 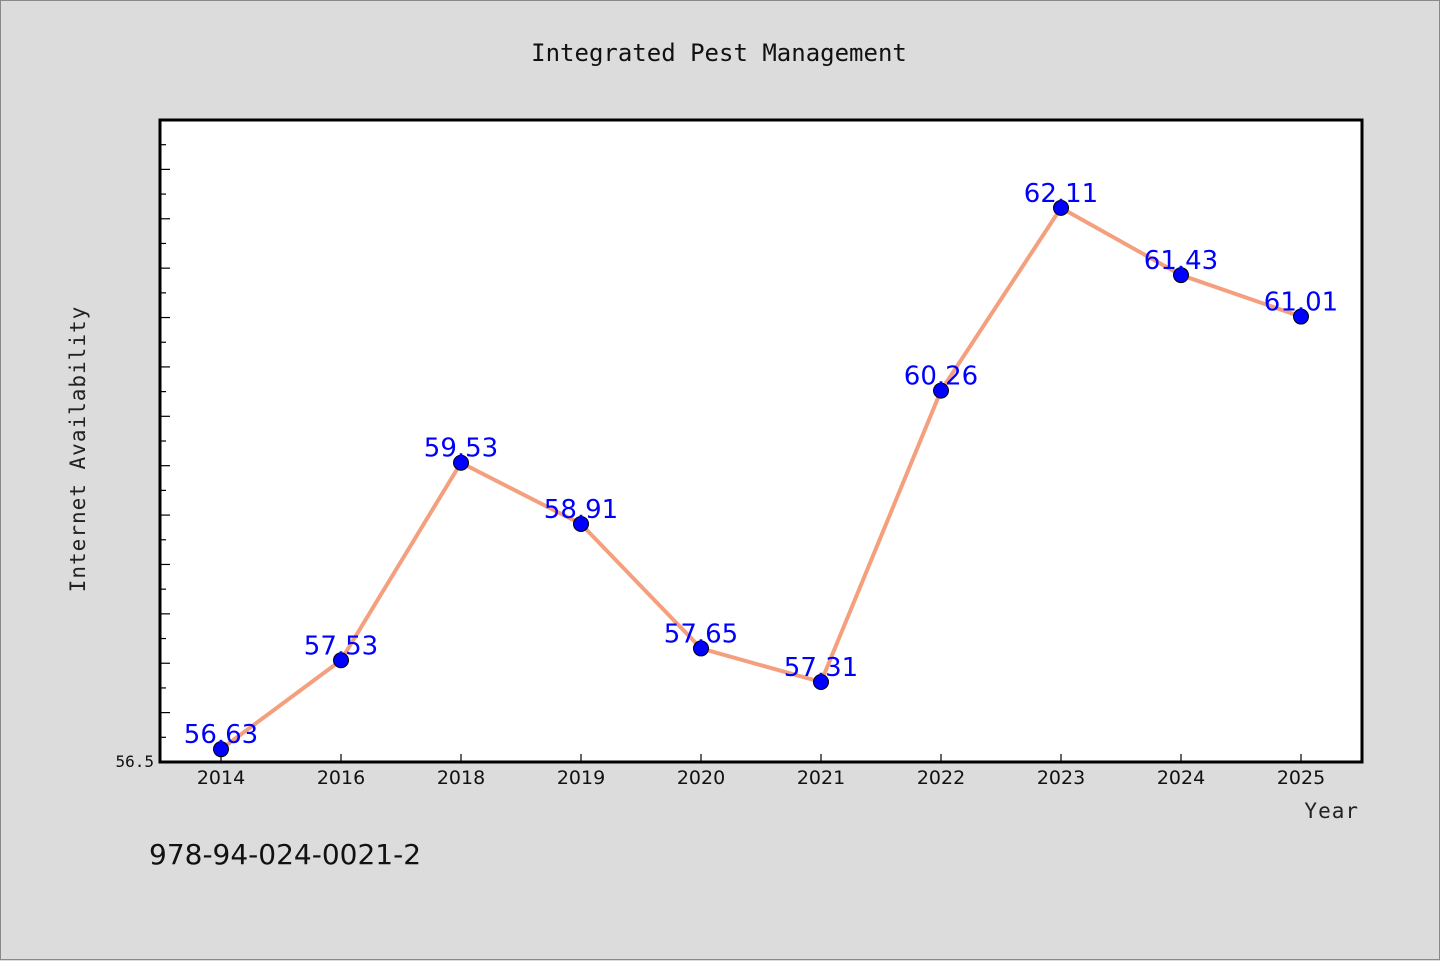 I want to click on data-label: 61.01, so click(x=1301, y=303).